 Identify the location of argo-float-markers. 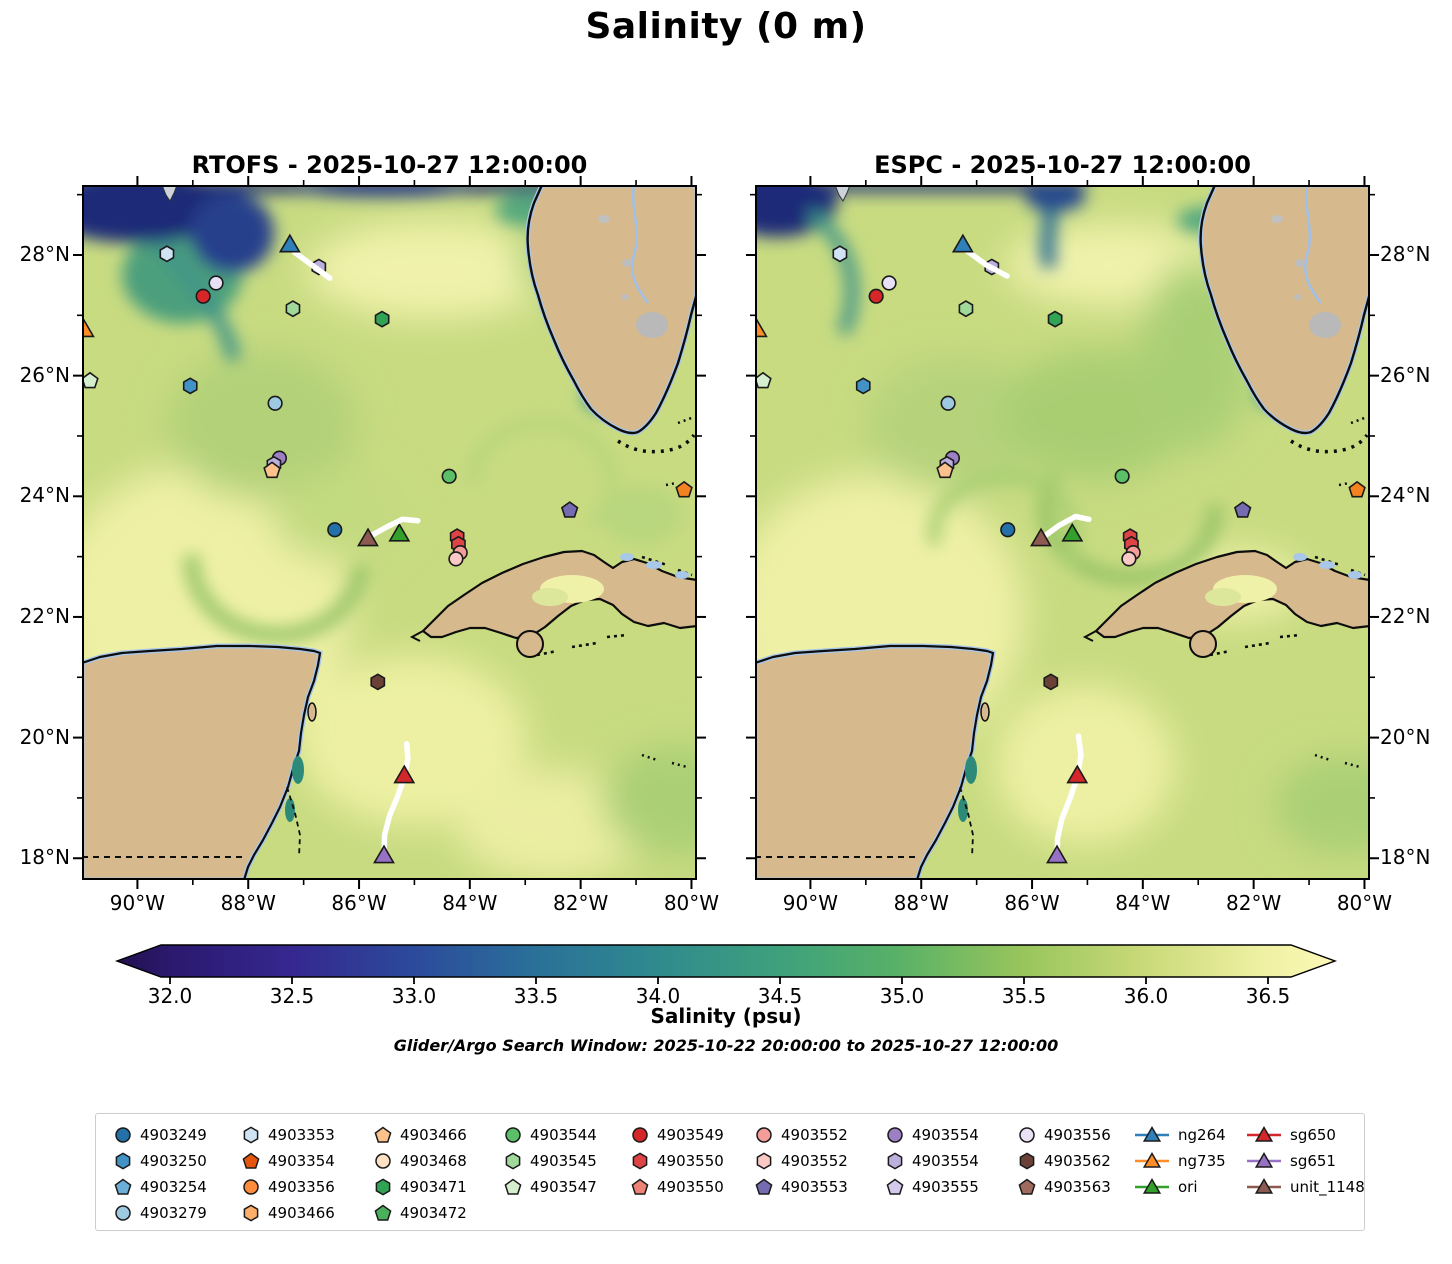
(1060, 468).